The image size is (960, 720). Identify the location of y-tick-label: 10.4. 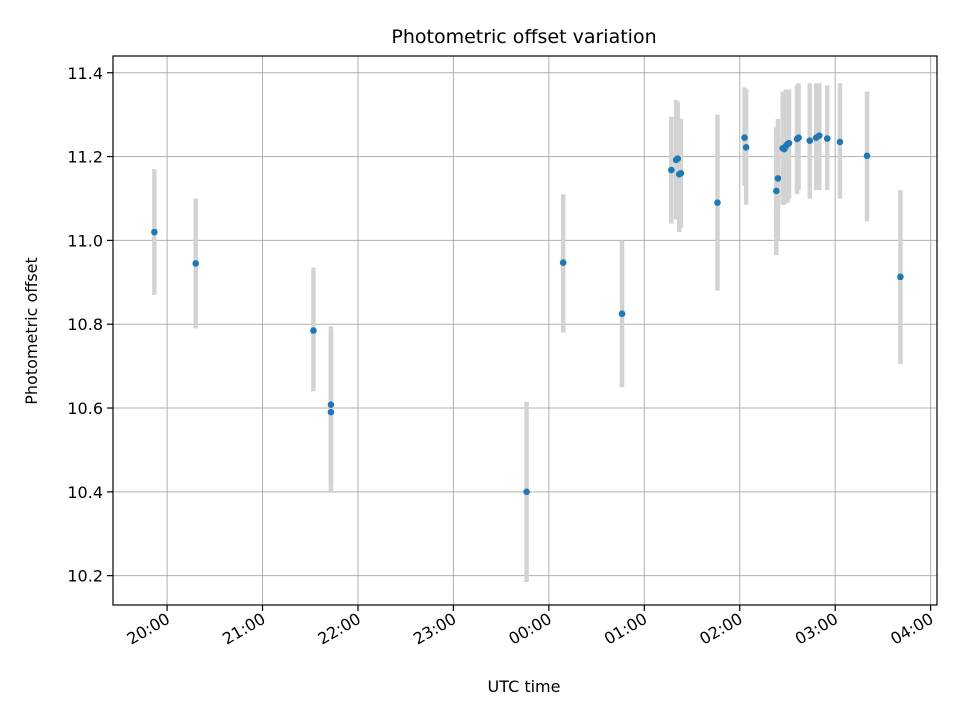
(85, 492).